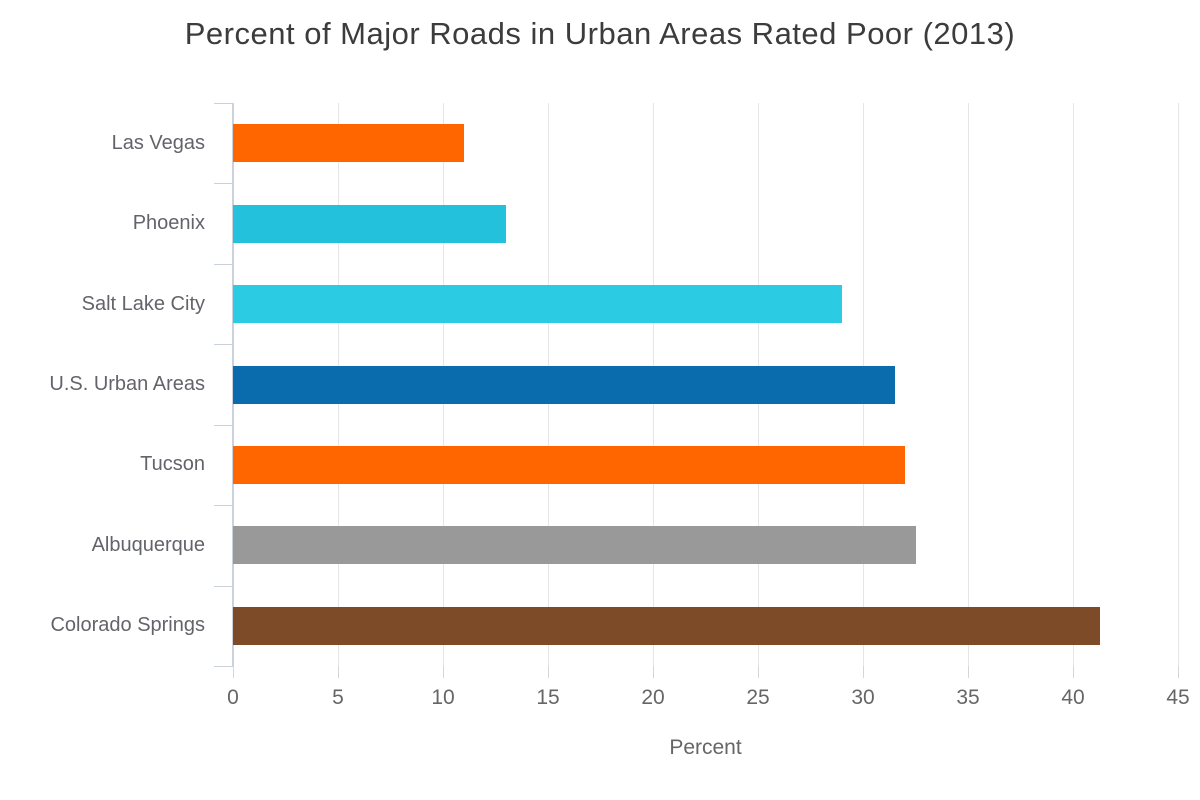 This screenshot has width=1200, height=800. What do you see at coordinates (168, 223) in the screenshot?
I see `category-label-phoenix: Phoenix` at bounding box center [168, 223].